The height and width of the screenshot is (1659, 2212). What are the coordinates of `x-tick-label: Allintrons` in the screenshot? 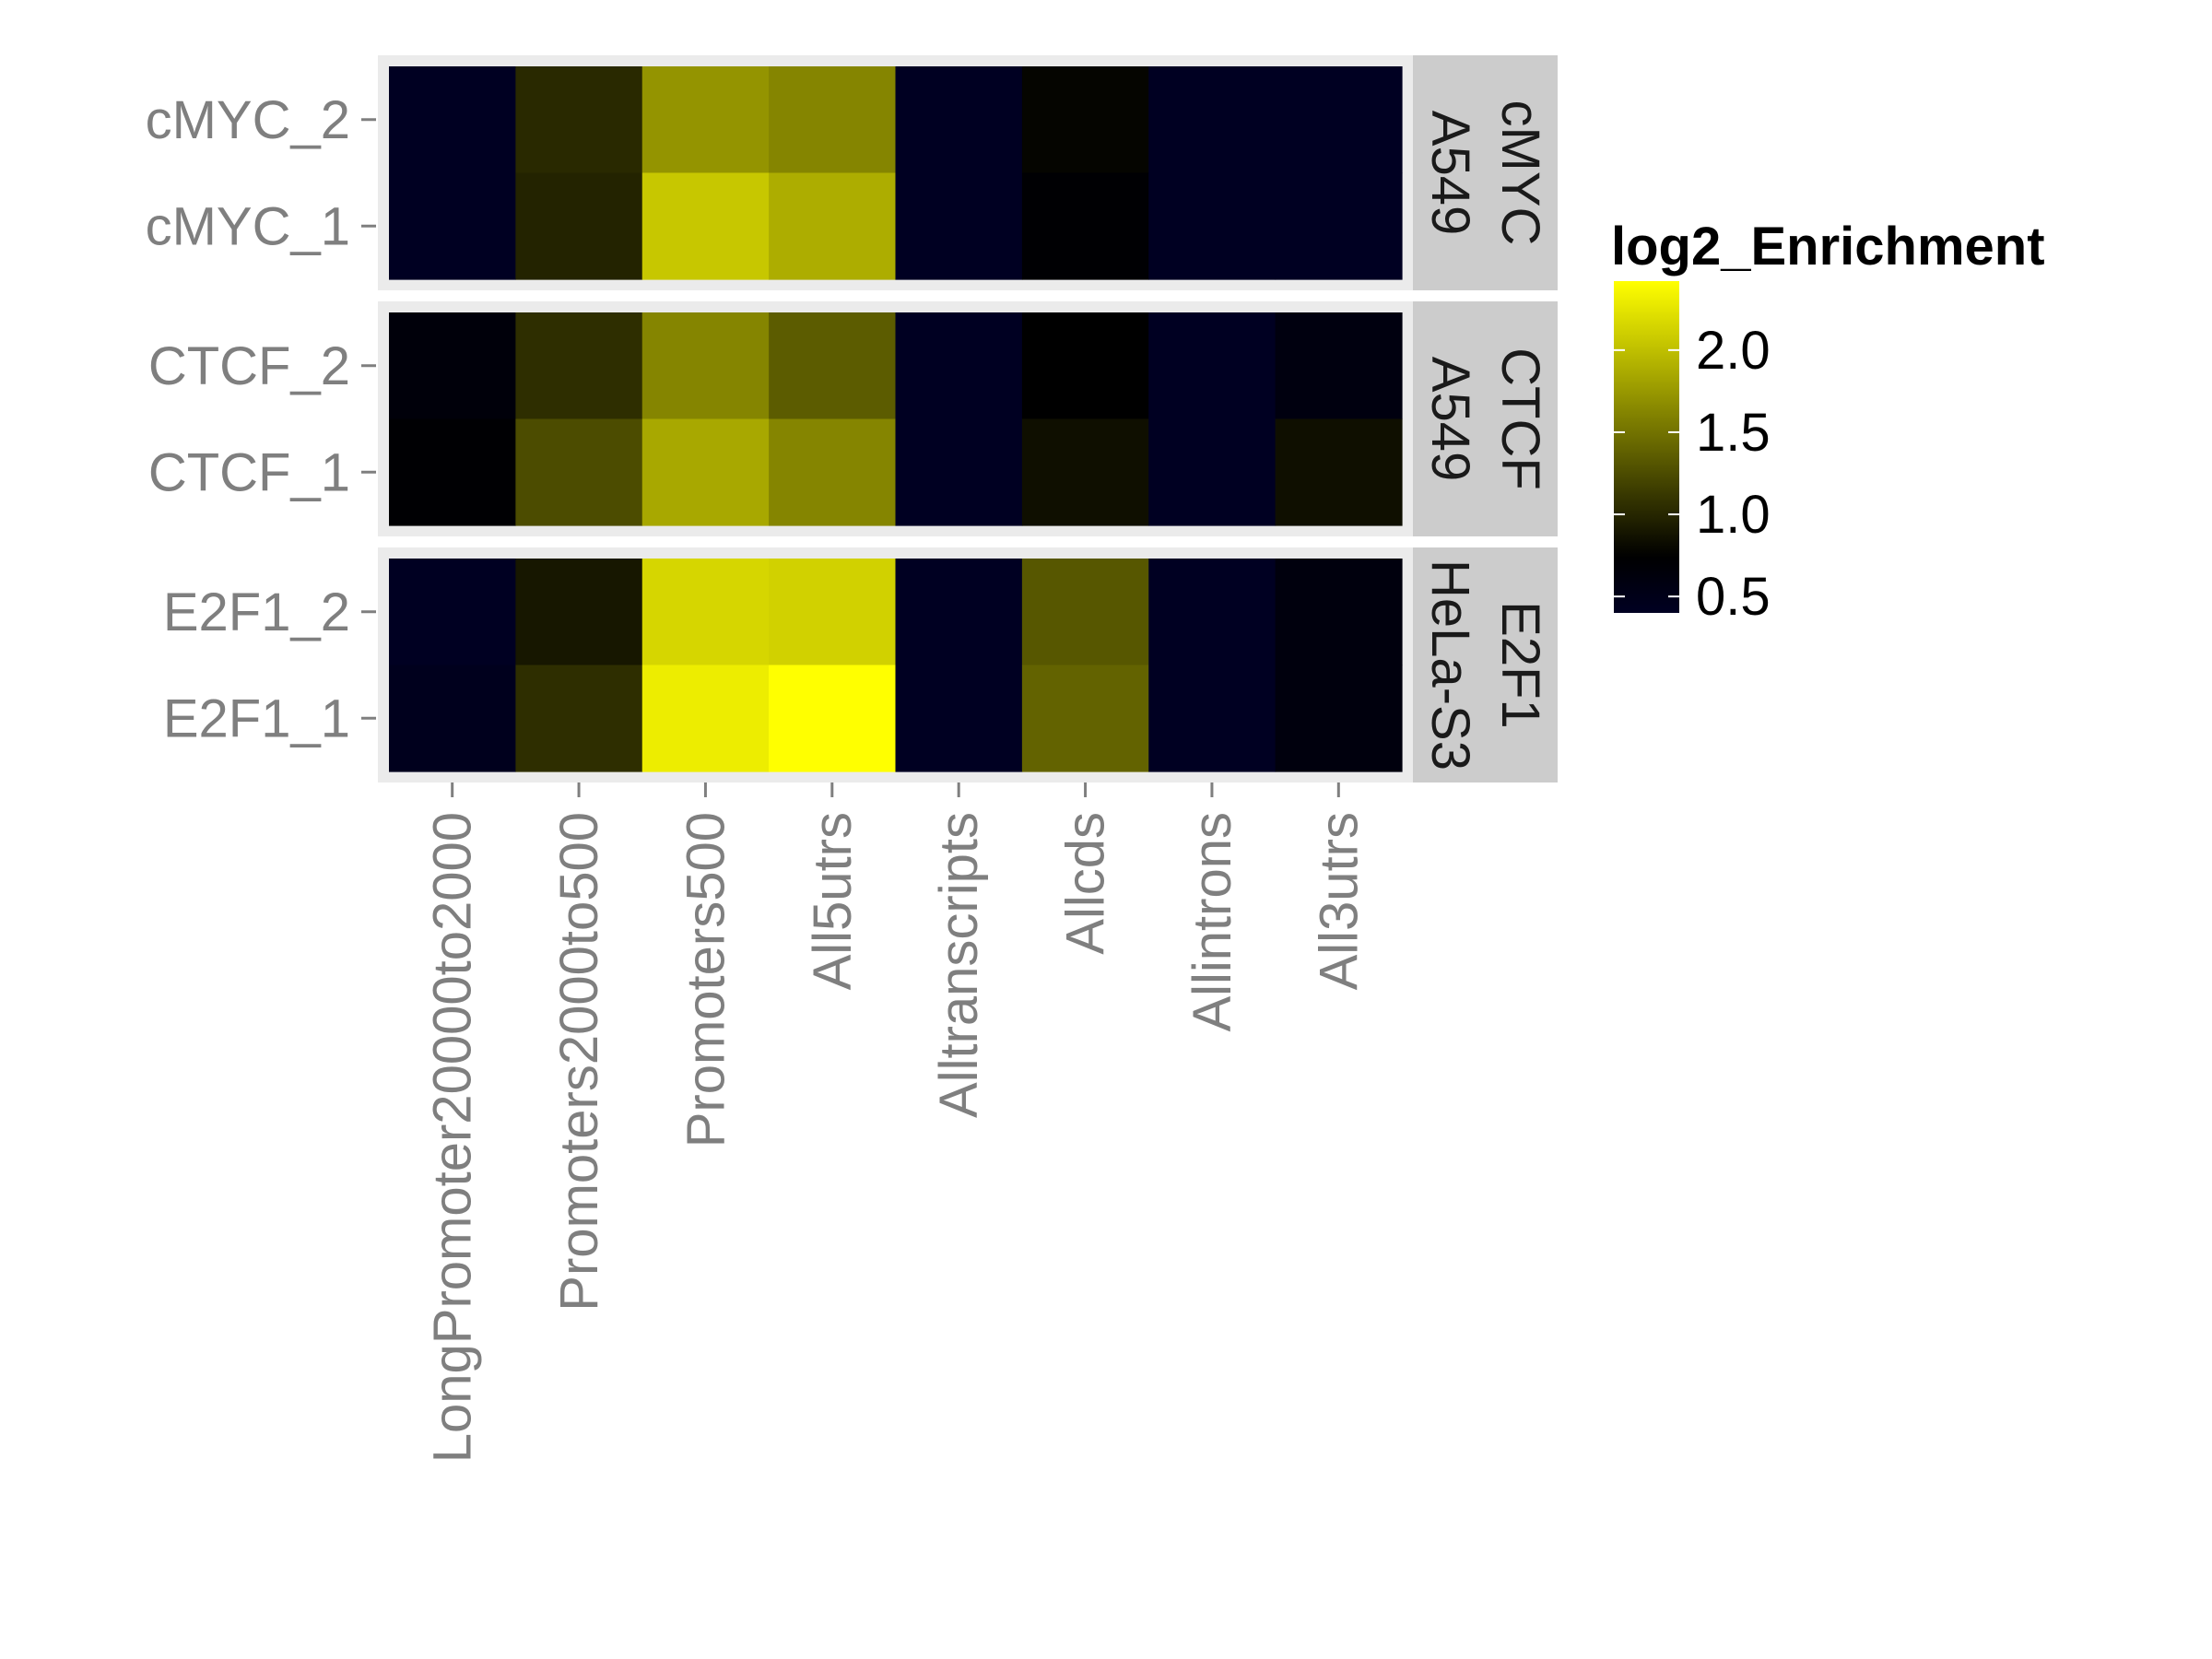 It's located at (1212, 922).